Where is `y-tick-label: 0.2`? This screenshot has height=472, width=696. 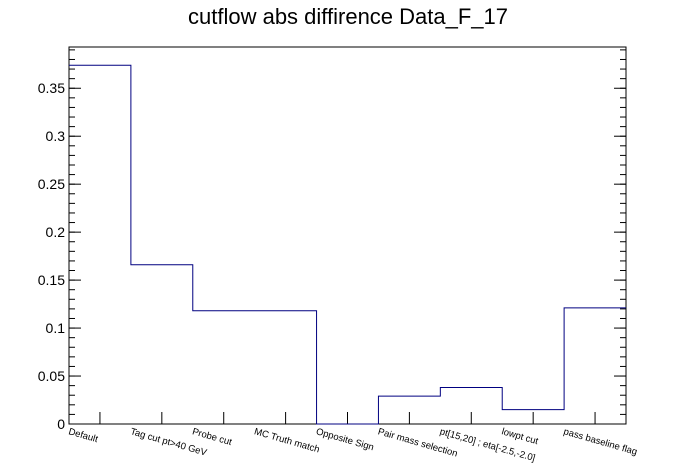 y-tick-label: 0.2 is located at coordinates (56, 232).